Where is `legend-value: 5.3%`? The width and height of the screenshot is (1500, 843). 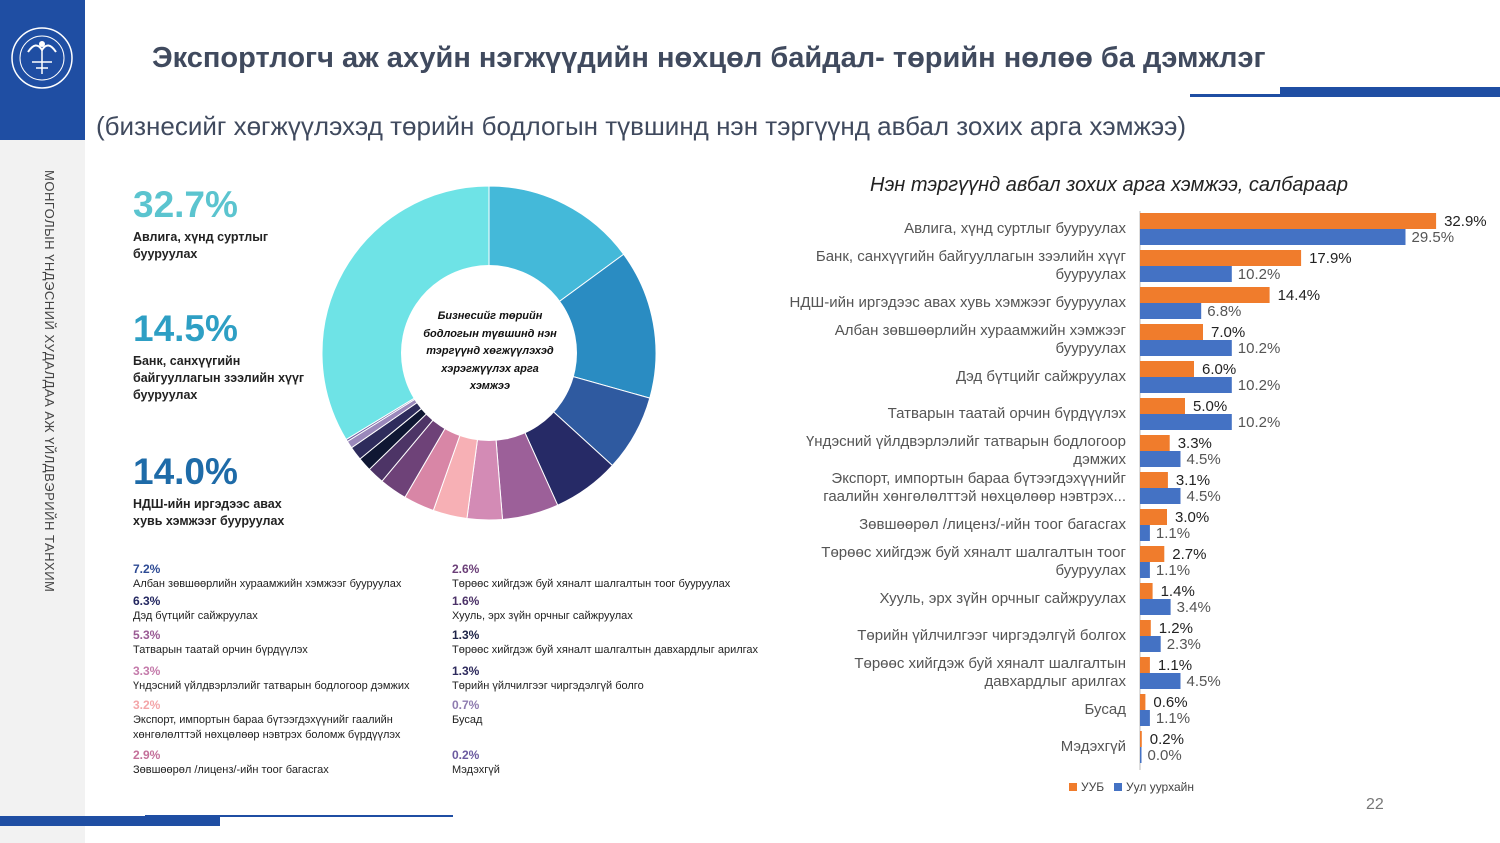 legend-value: 5.3% is located at coordinates (147, 635).